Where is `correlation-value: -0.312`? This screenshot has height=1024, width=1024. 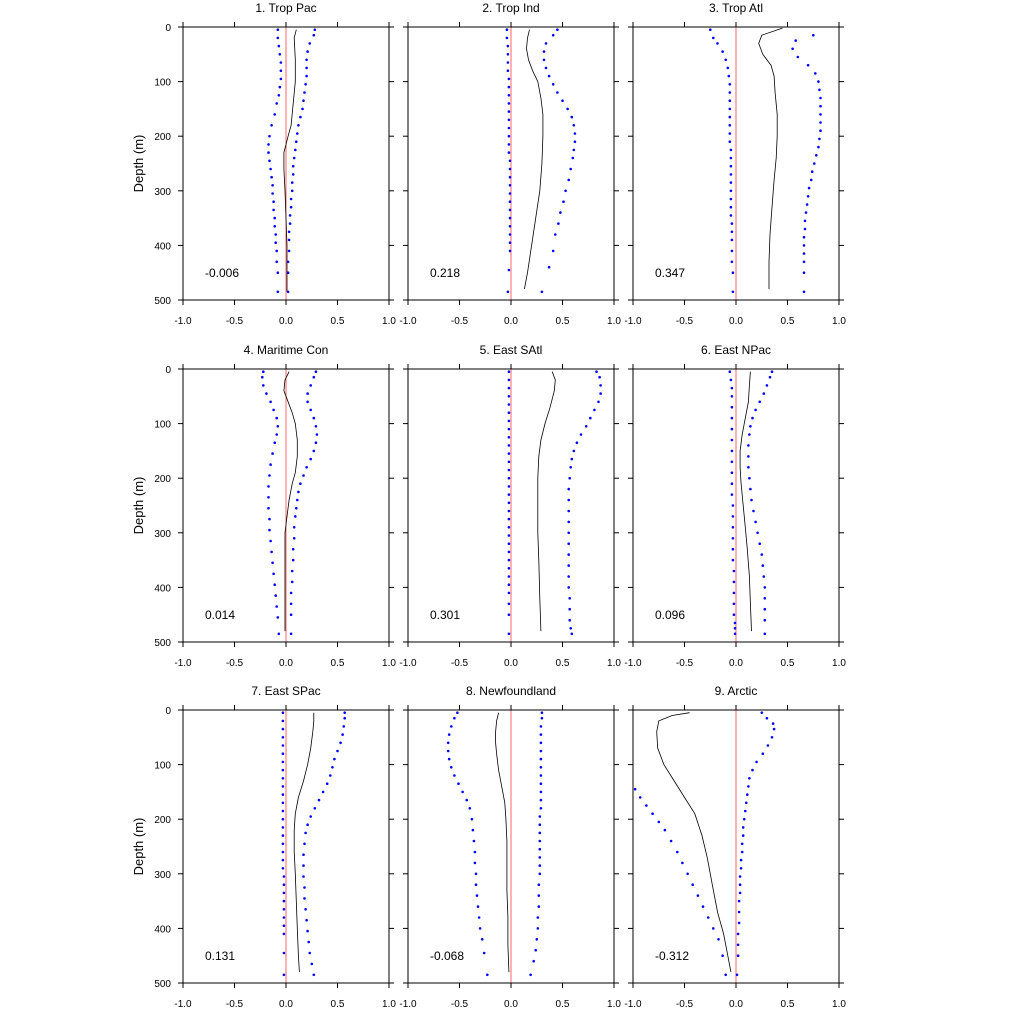 correlation-value: -0.312 is located at coordinates (672, 956).